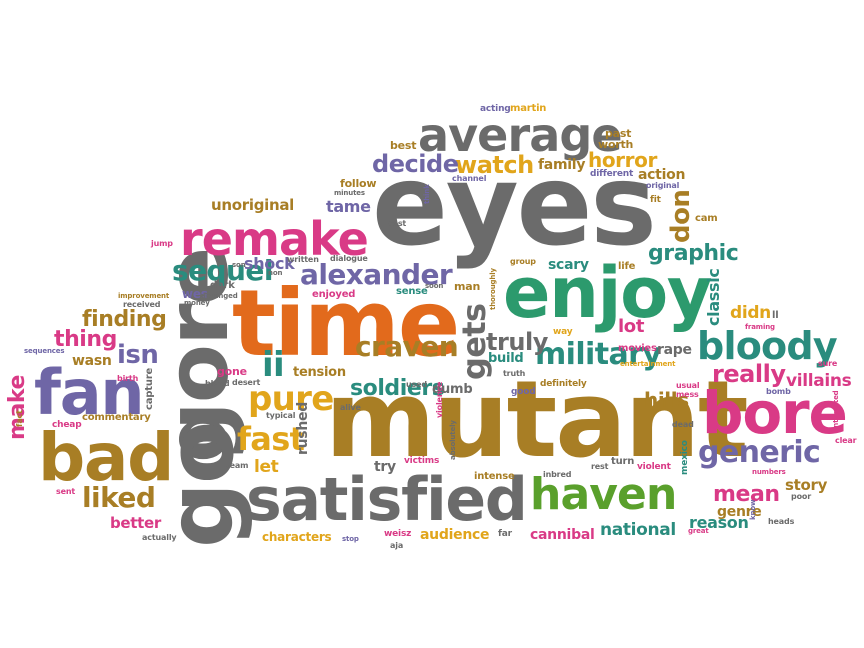 This screenshot has height=648, width=864. Describe the element at coordinates (528, 108) in the screenshot. I see `word-martin: martin` at that location.